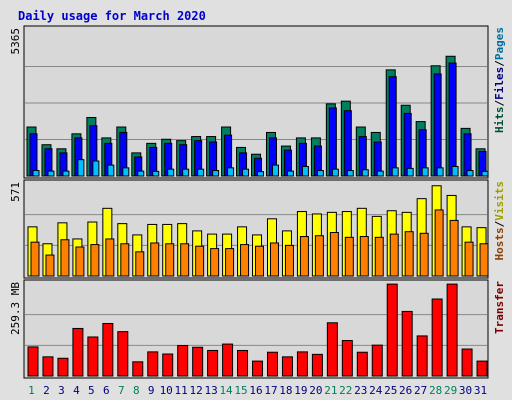 The image size is (512, 400). Describe the element at coordinates (151, 390) in the screenshot. I see `x-tick-label-day-9: 9` at that location.